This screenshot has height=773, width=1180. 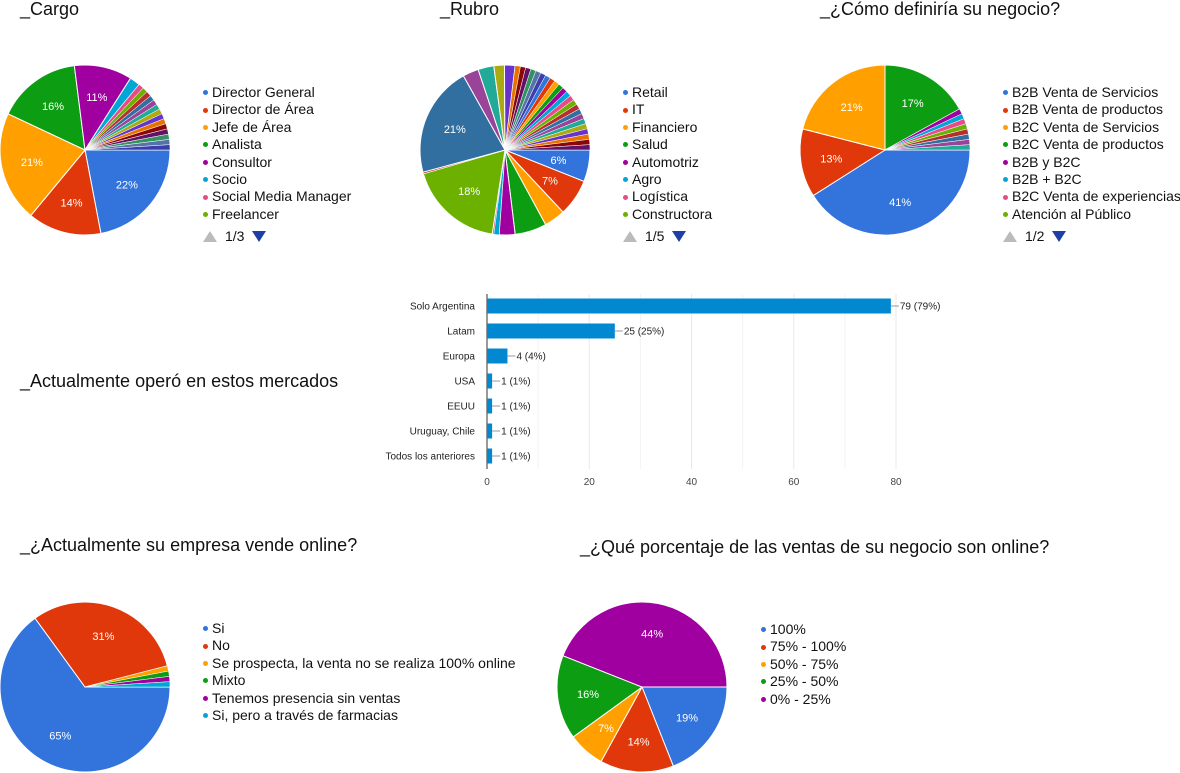 I want to click on legend-item: Social Media Manager, so click(x=277, y=196).